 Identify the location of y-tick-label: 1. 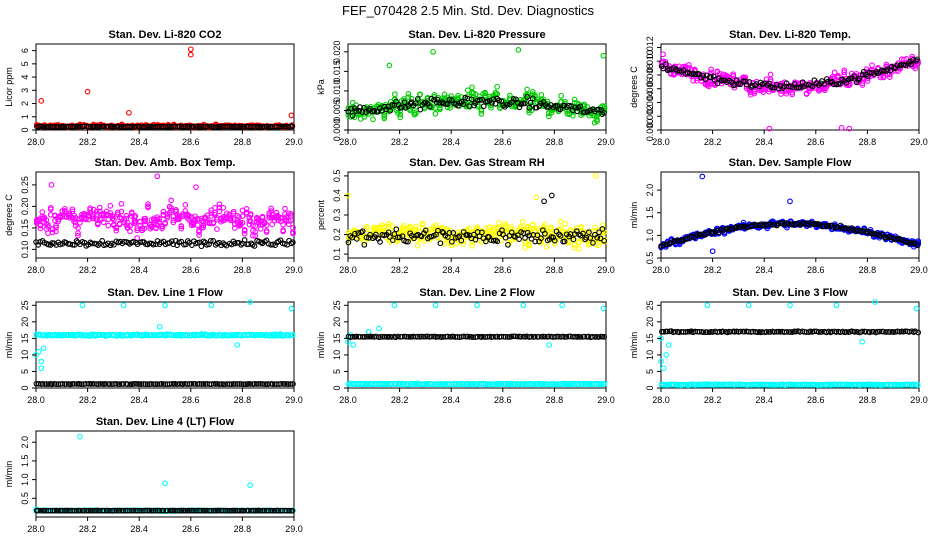
(25, 116).